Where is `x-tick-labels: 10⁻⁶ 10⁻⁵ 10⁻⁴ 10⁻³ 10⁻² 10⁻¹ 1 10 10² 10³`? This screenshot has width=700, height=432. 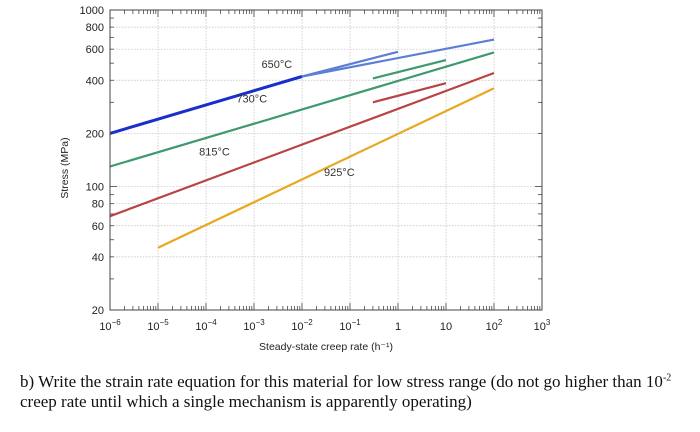 x-tick-labels: 10⁻⁶ 10⁻⁵ 10⁻⁴ 10⁻³ 10⁻² 10⁻¹ 1 10 10² 10³ is located at coordinates (325, 325).